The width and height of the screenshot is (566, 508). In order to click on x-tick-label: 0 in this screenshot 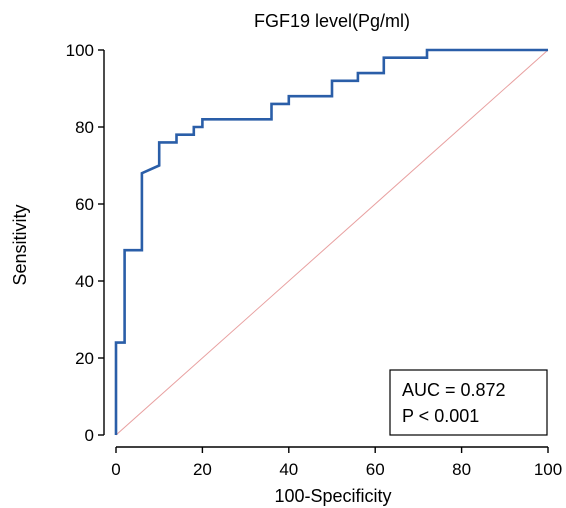, I will do `click(115, 469)`.